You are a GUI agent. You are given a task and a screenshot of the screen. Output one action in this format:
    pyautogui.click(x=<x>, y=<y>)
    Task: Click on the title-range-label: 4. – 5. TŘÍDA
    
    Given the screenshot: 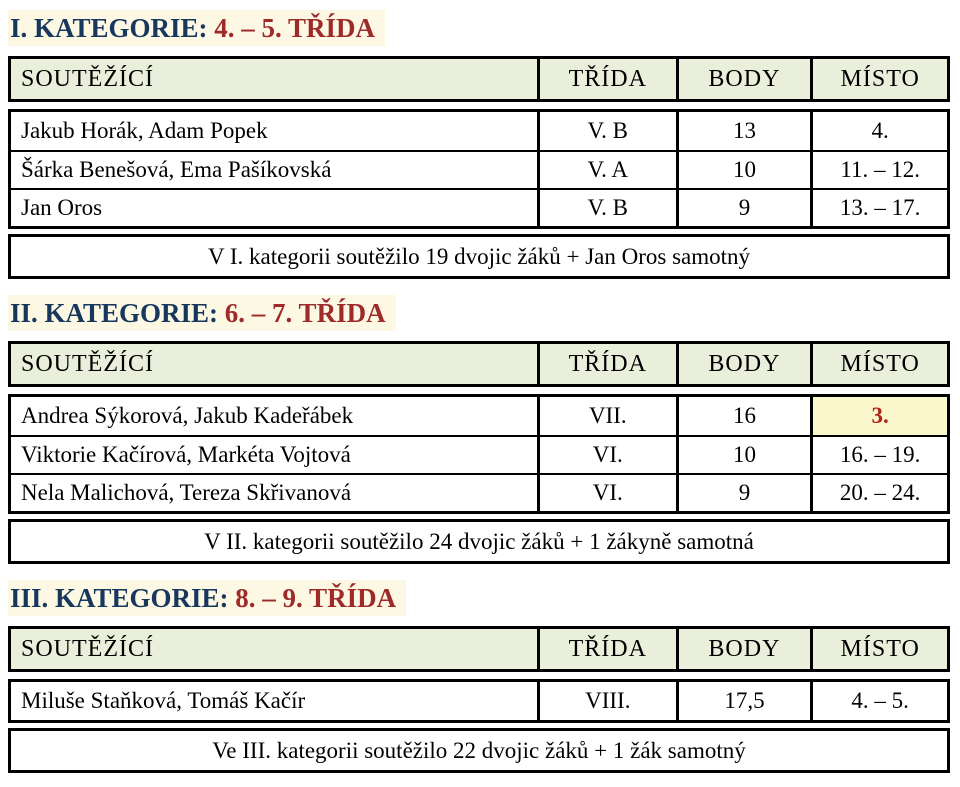 What is the action you would take?
    pyautogui.click(x=295, y=28)
    